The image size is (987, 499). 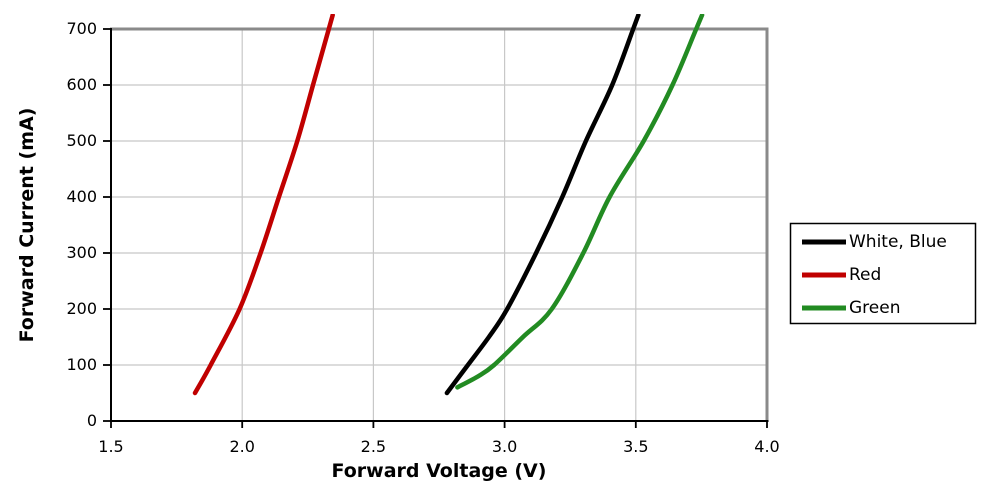 I want to click on x-tick-label: 3.0, so click(x=504, y=446).